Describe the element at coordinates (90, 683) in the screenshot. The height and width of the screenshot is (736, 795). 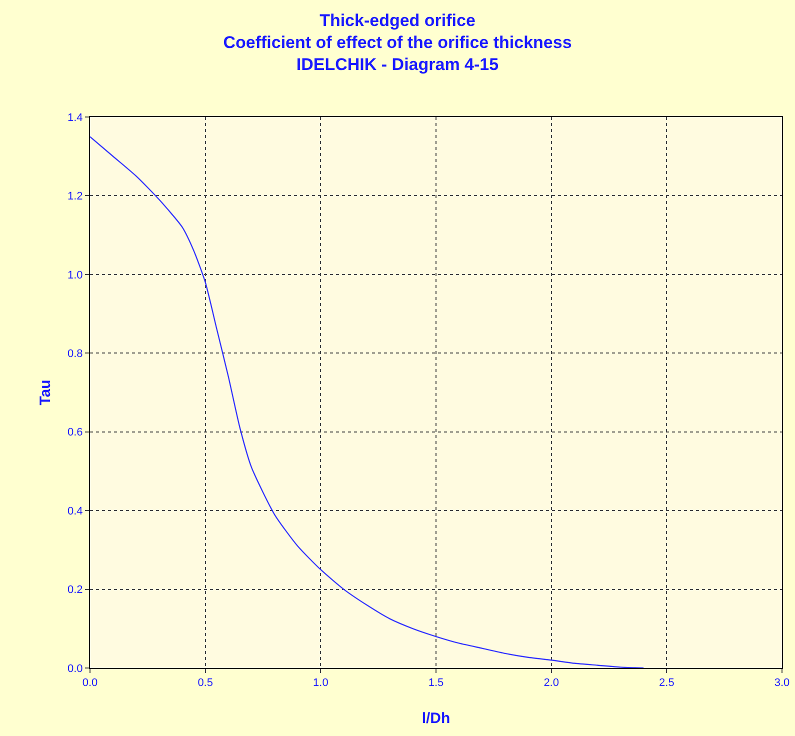
I see `x-tick-label: 0.0` at that location.